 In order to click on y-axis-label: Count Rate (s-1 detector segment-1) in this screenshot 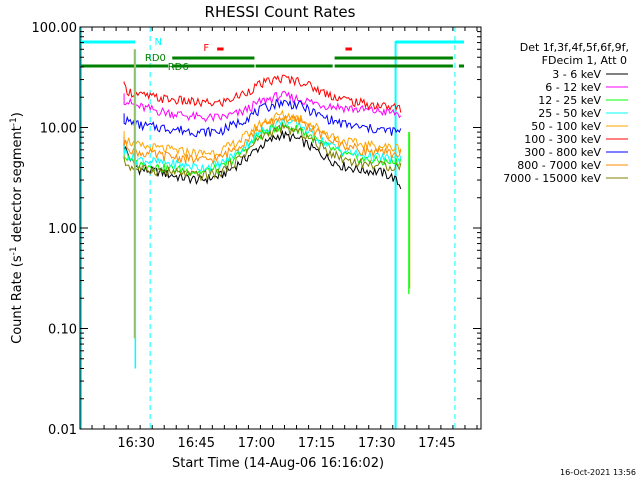, I will do `click(17, 228)`.